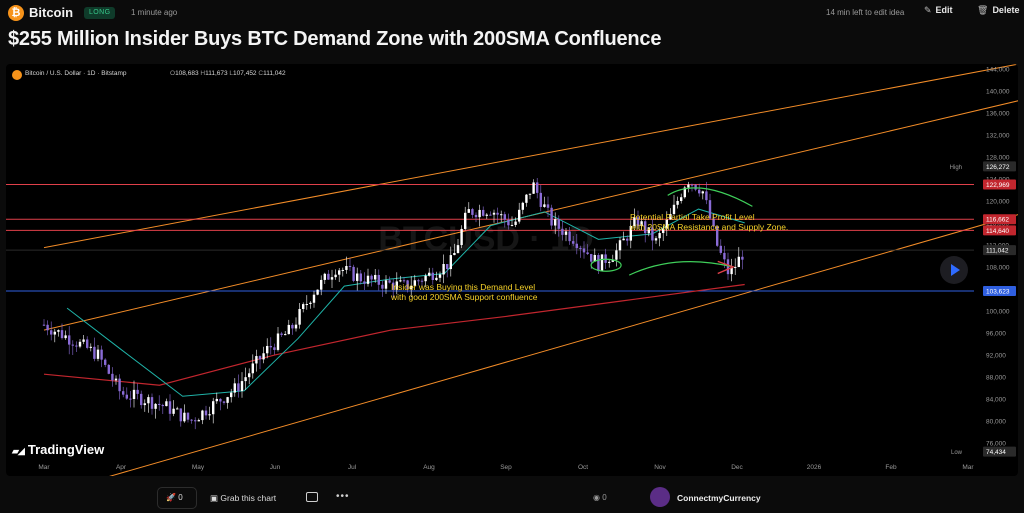  Describe the element at coordinates (343, 496) in the screenshot. I see `more-icon: •••` at that location.